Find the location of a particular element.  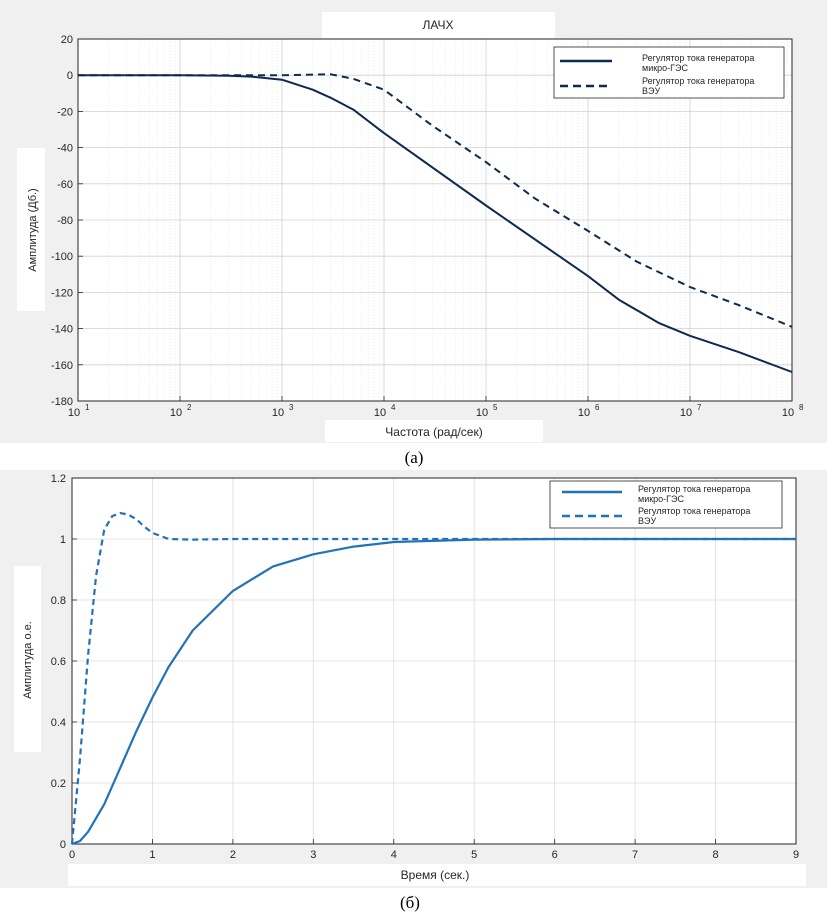

chart-1-title-box is located at coordinates (438, 25).